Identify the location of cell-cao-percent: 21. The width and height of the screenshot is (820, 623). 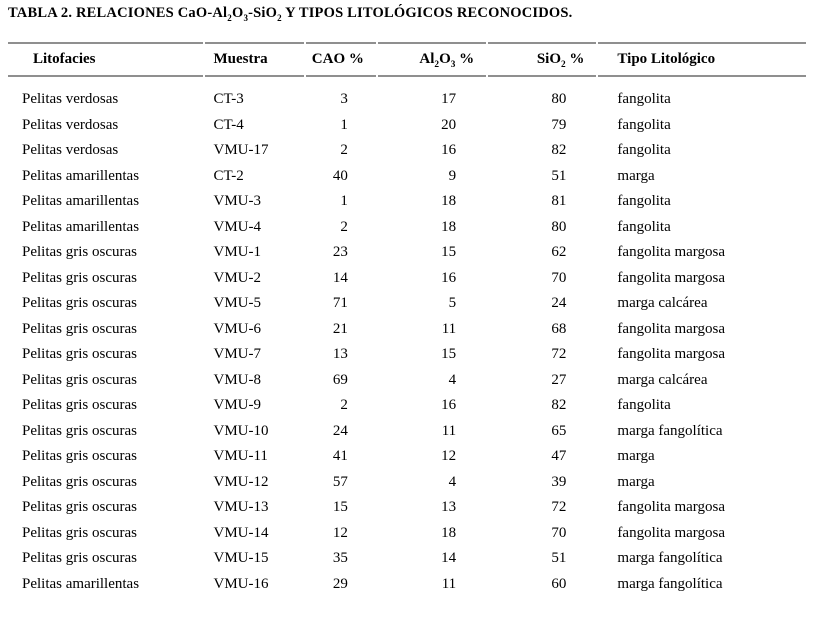
(340, 328).